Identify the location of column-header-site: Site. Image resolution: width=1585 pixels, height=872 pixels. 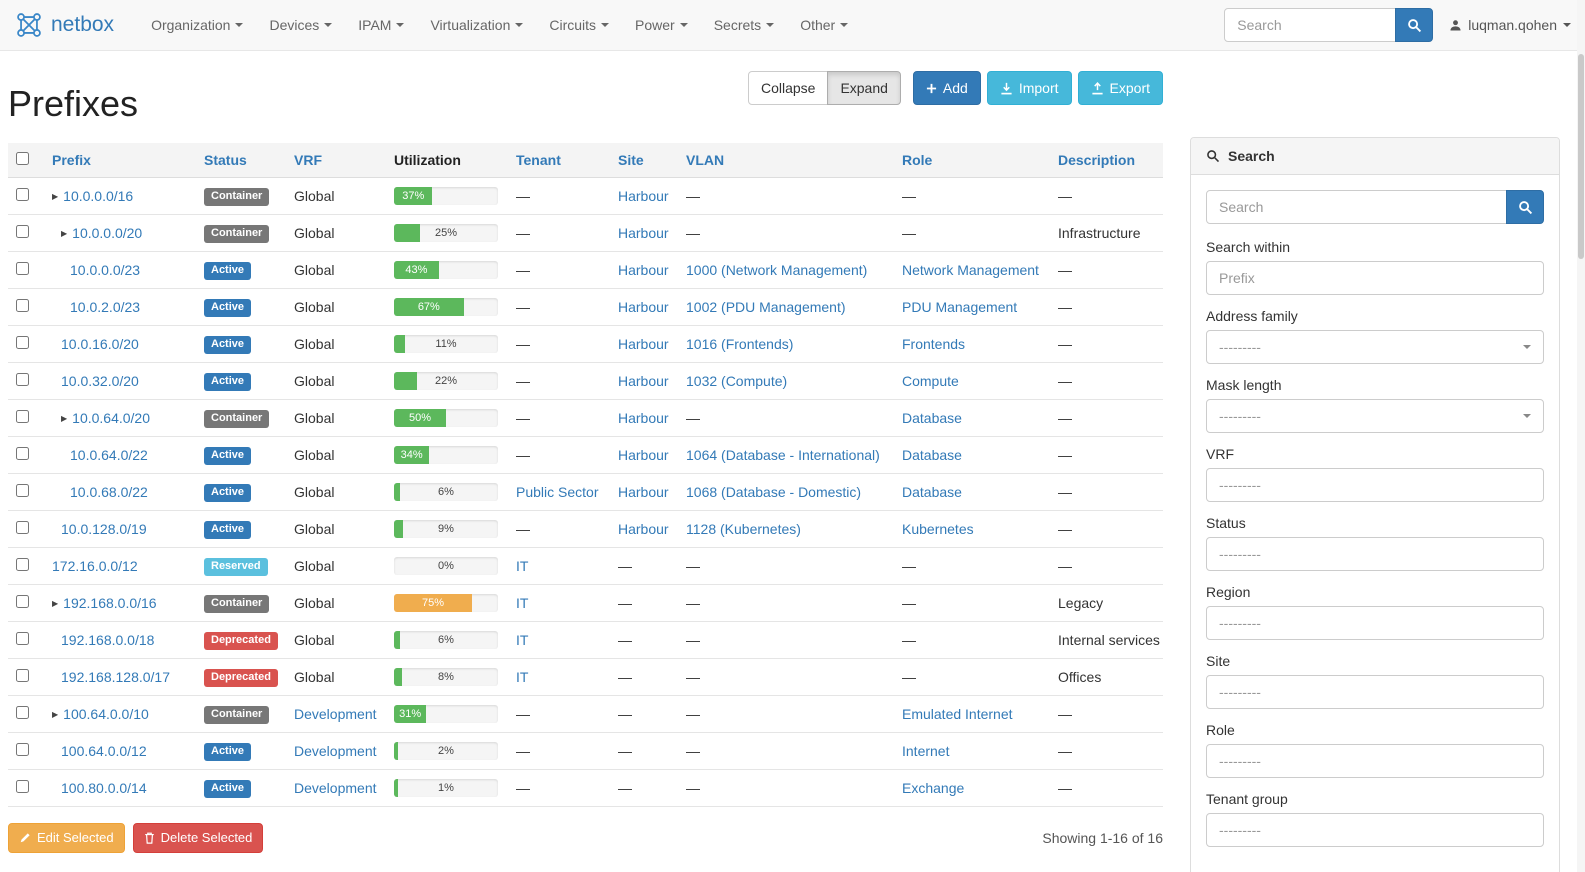
(631, 160).